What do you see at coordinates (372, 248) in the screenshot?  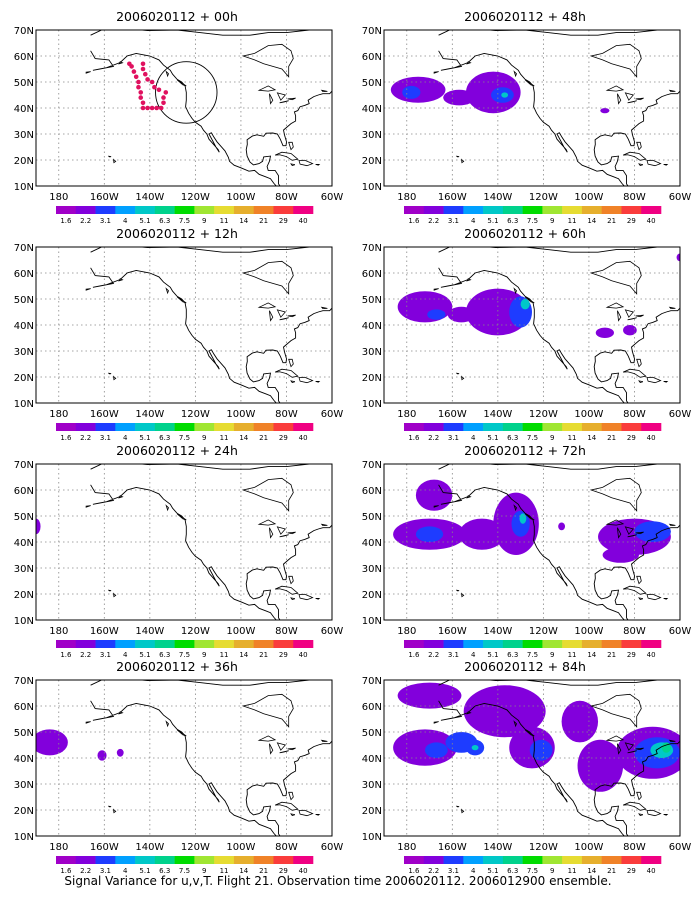 I see `y-tick-label: 70N` at bounding box center [372, 248].